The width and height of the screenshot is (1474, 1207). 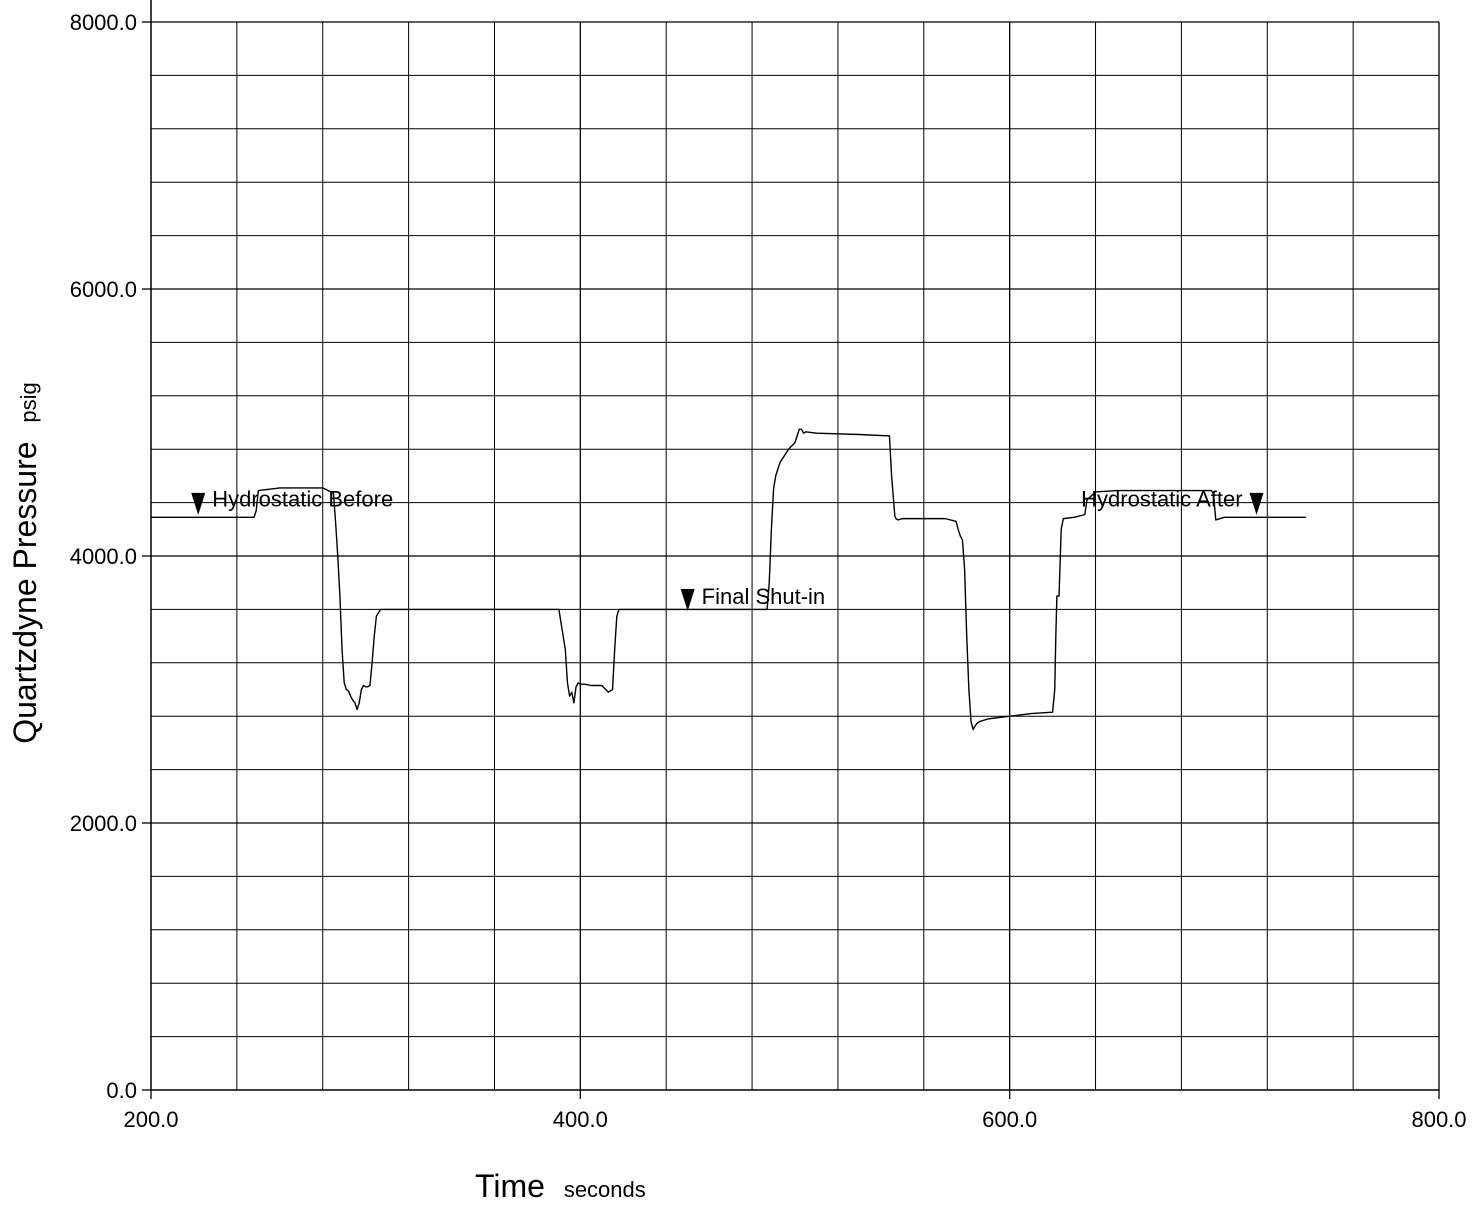 What do you see at coordinates (103, 22) in the screenshot?
I see `y-tick-label: 8000.0` at bounding box center [103, 22].